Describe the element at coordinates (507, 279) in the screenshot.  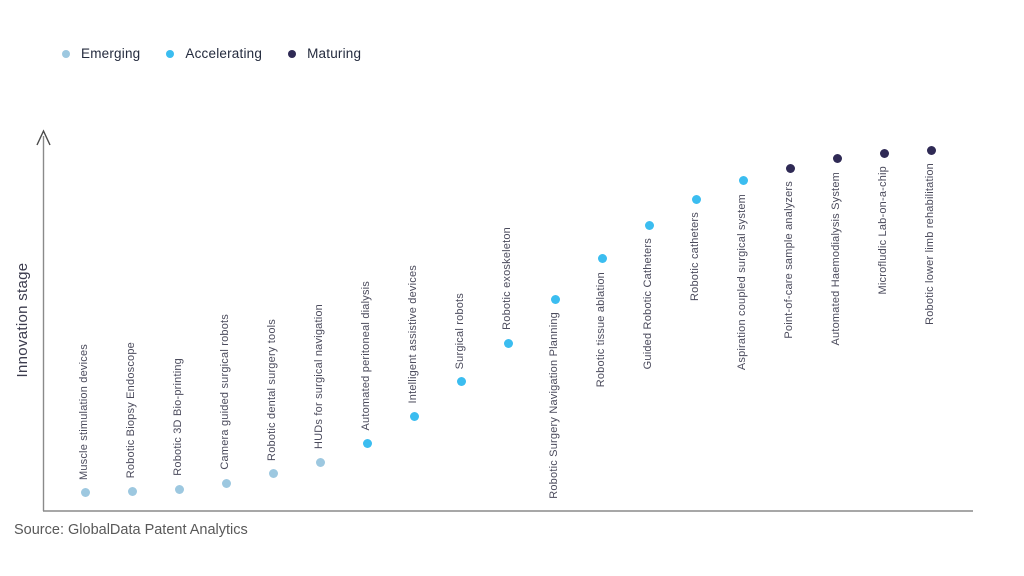
I see `data-point-label: Robotic exoskeleton` at that location.